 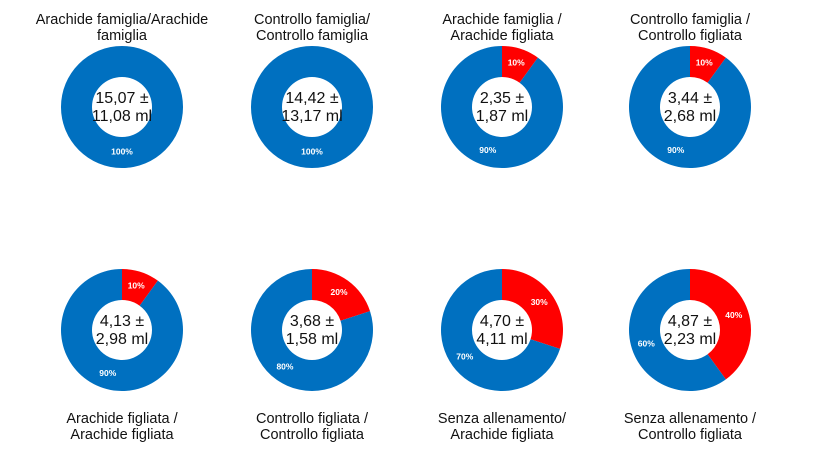 What do you see at coordinates (122, 36) in the screenshot?
I see `chart-title: famiglia` at bounding box center [122, 36].